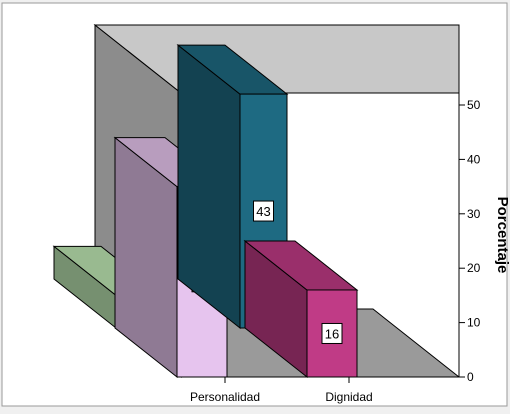 The width and height of the screenshot is (510, 414). What do you see at coordinates (348, 397) in the screenshot?
I see `x-tick-label: Dignidad` at bounding box center [348, 397].